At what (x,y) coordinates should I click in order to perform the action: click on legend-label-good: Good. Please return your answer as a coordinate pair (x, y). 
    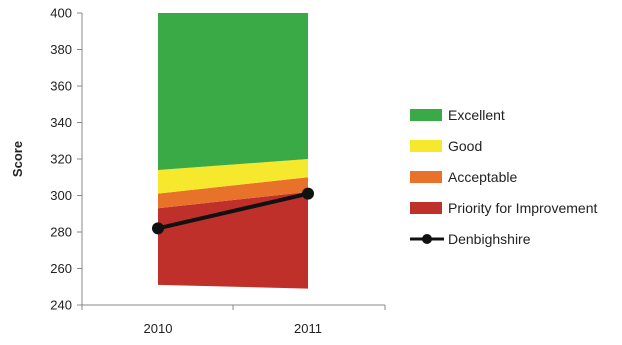
    Looking at the image, I should click on (465, 146).